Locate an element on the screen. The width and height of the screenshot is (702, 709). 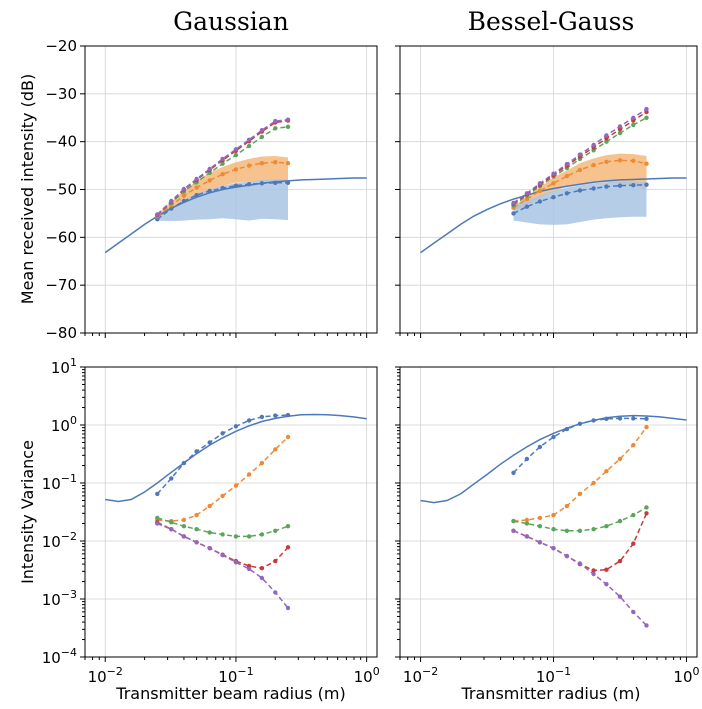
y-tick-label: 10⁻² is located at coordinates (59, 540).